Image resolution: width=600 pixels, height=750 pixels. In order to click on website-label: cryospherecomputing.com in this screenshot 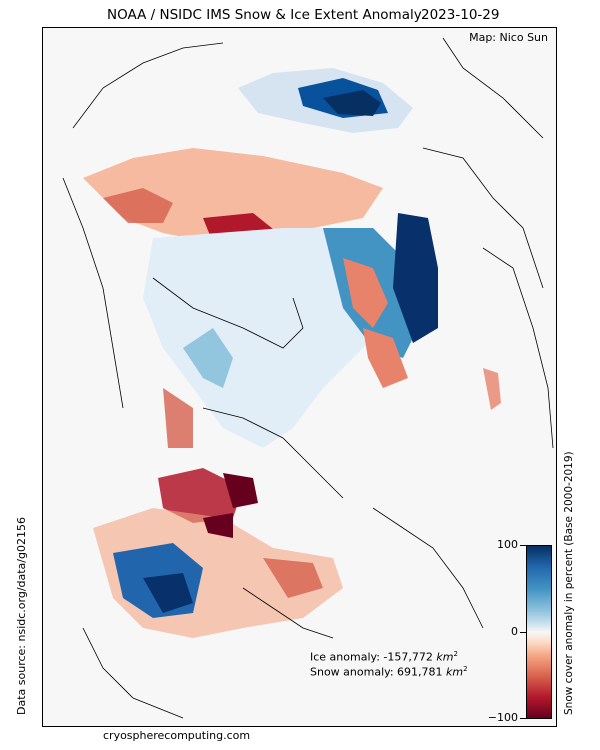, I will do `click(177, 735)`.